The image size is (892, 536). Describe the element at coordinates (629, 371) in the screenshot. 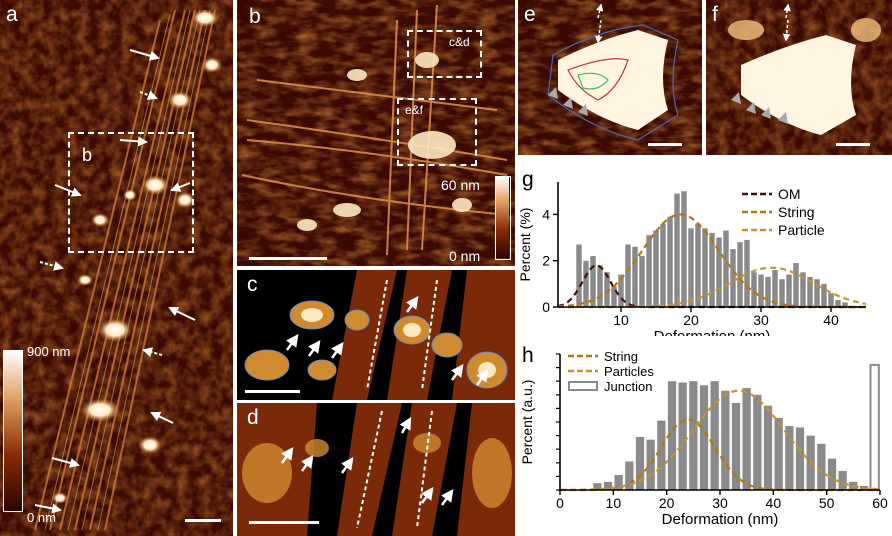

I see `legend-label-particles: Particles` at that location.